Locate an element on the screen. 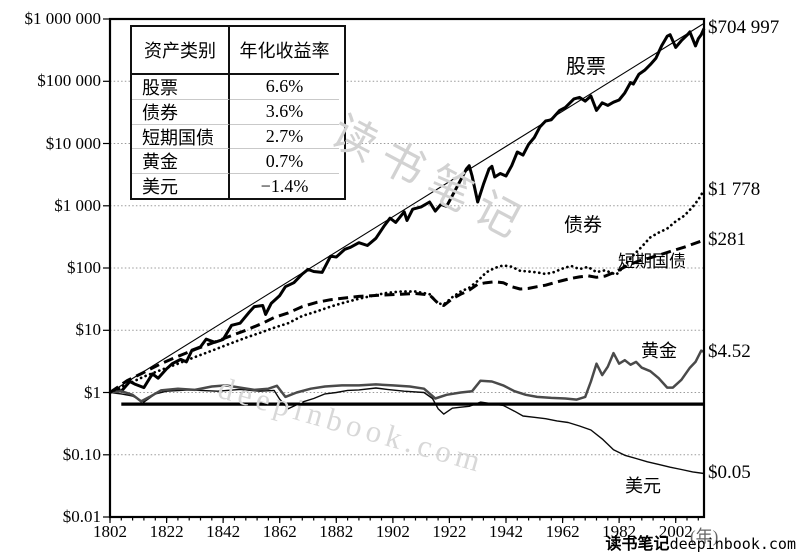  table-row-gold-name: 黄金 is located at coordinates (181, 162).